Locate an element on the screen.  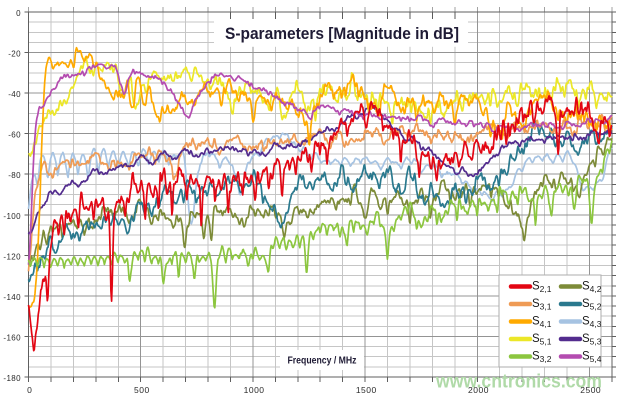
svg-text: S4,3 is located at coordinates (592, 322).